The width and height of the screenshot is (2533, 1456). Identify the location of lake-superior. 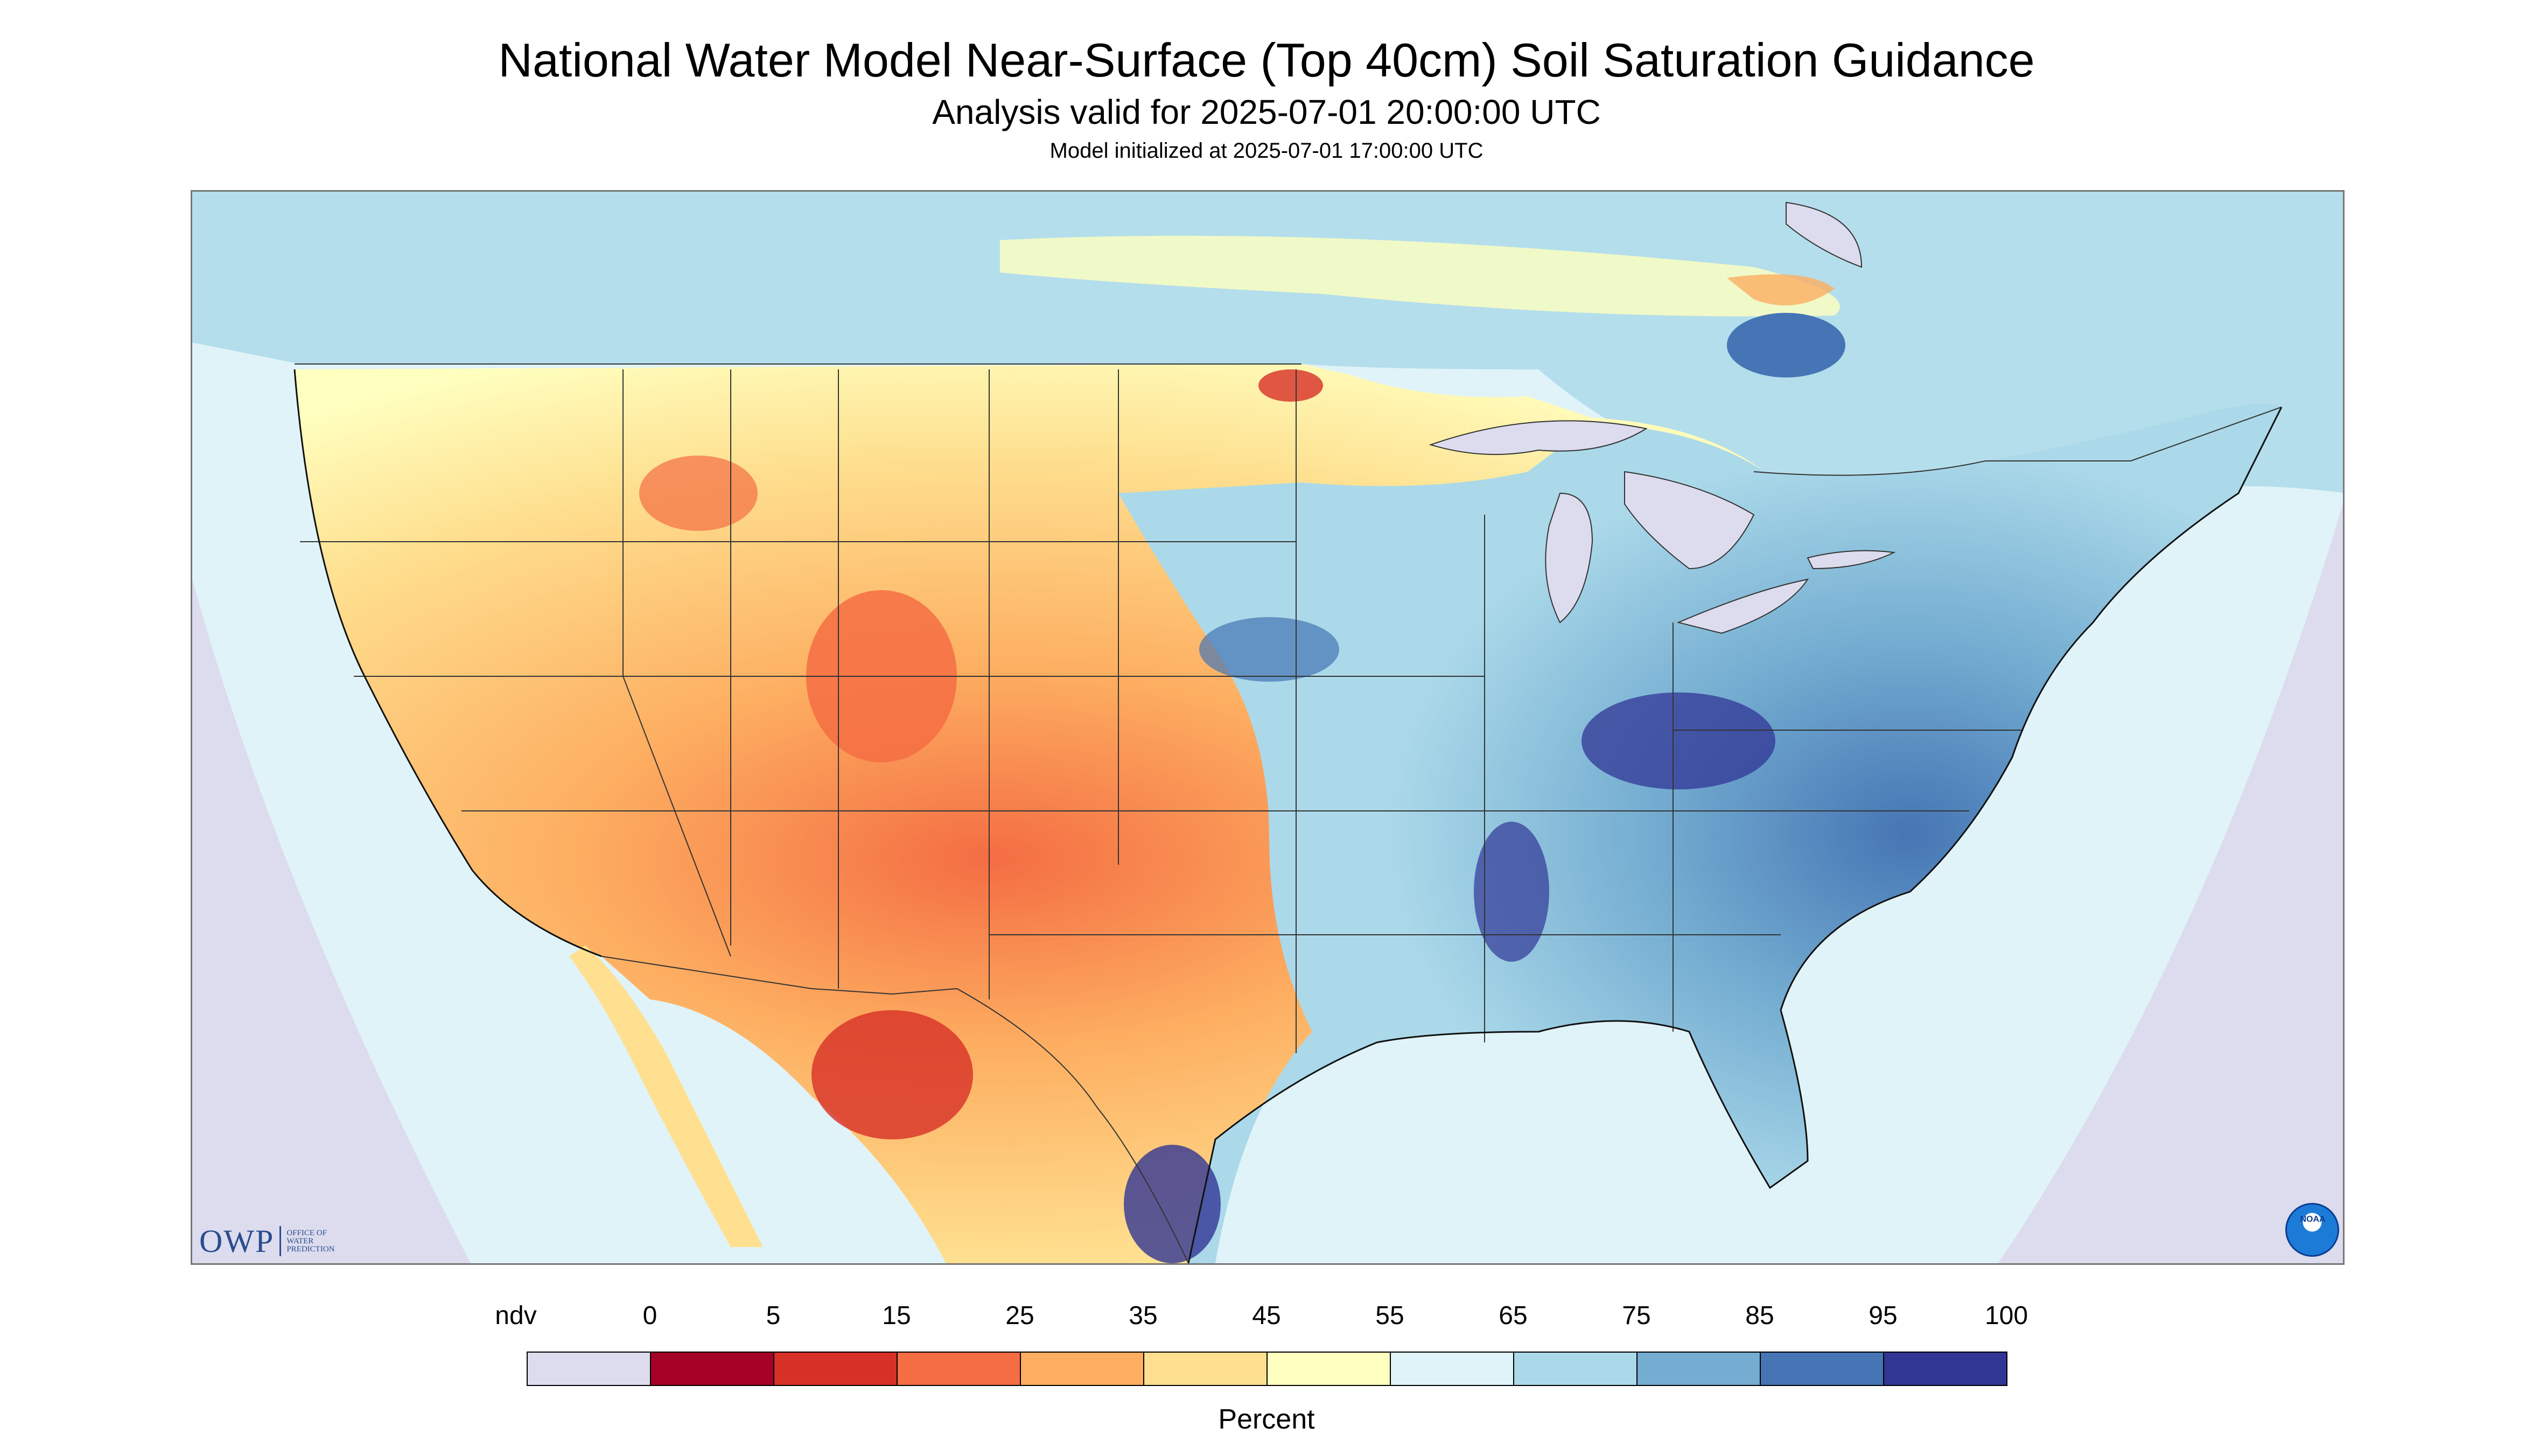
(1538, 437).